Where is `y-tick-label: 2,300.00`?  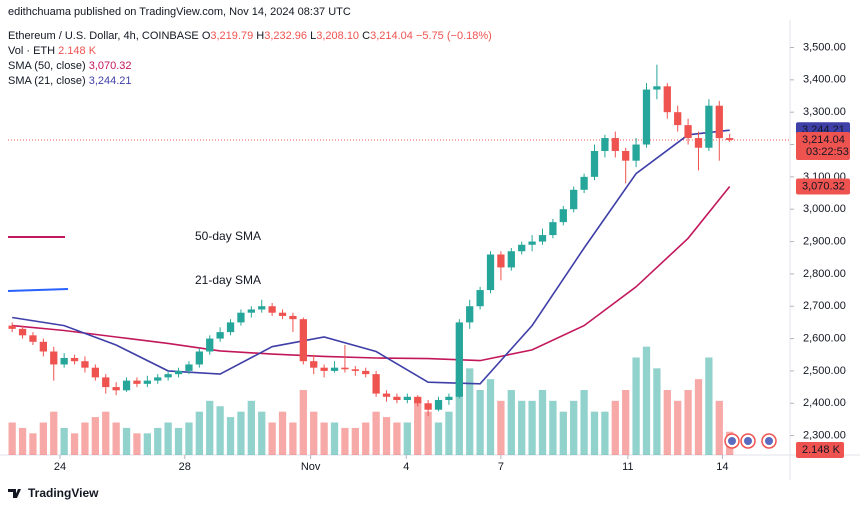
y-tick-label: 2,300.00 is located at coordinates (824, 436).